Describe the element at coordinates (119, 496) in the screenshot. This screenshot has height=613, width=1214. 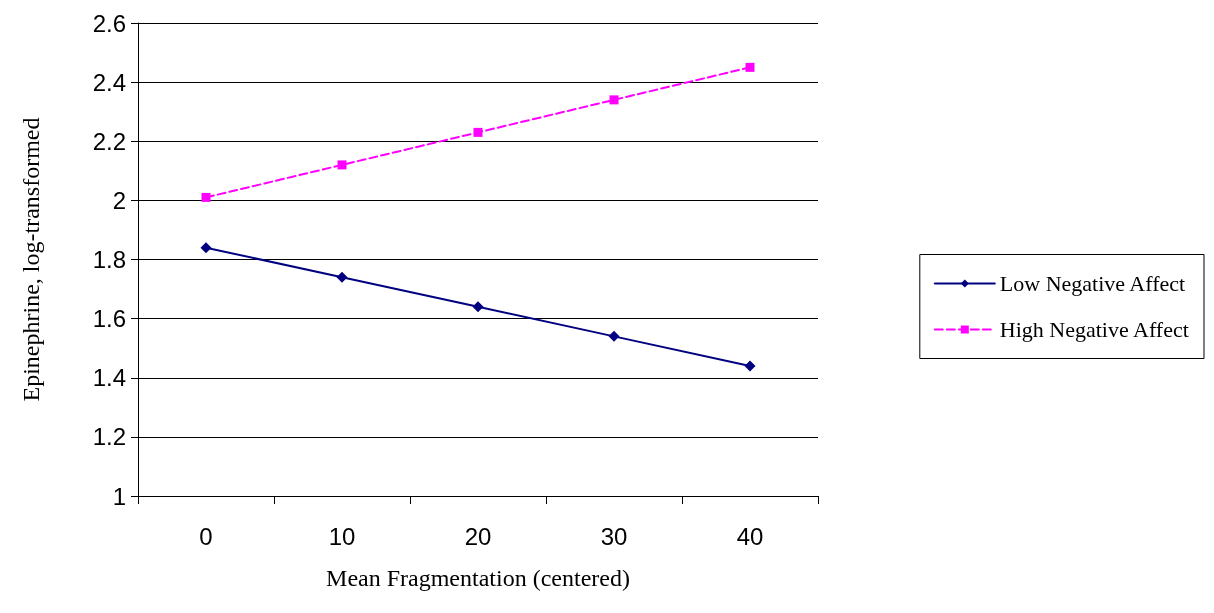
I see `y-tick-label: 1` at that location.